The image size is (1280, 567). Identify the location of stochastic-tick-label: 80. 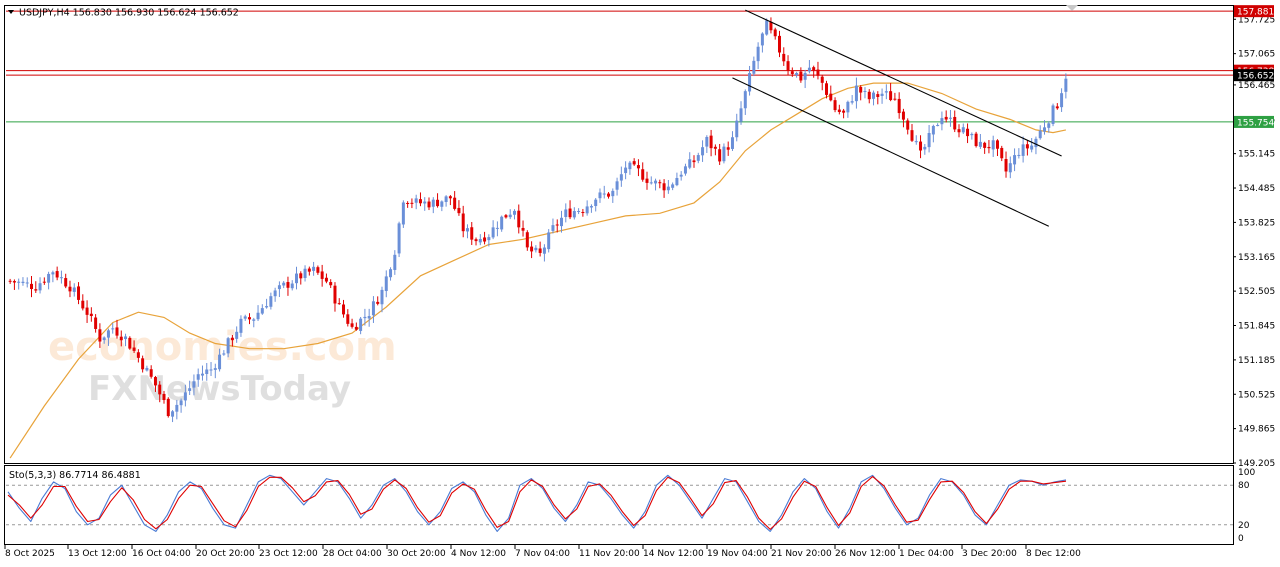
(1244, 486).